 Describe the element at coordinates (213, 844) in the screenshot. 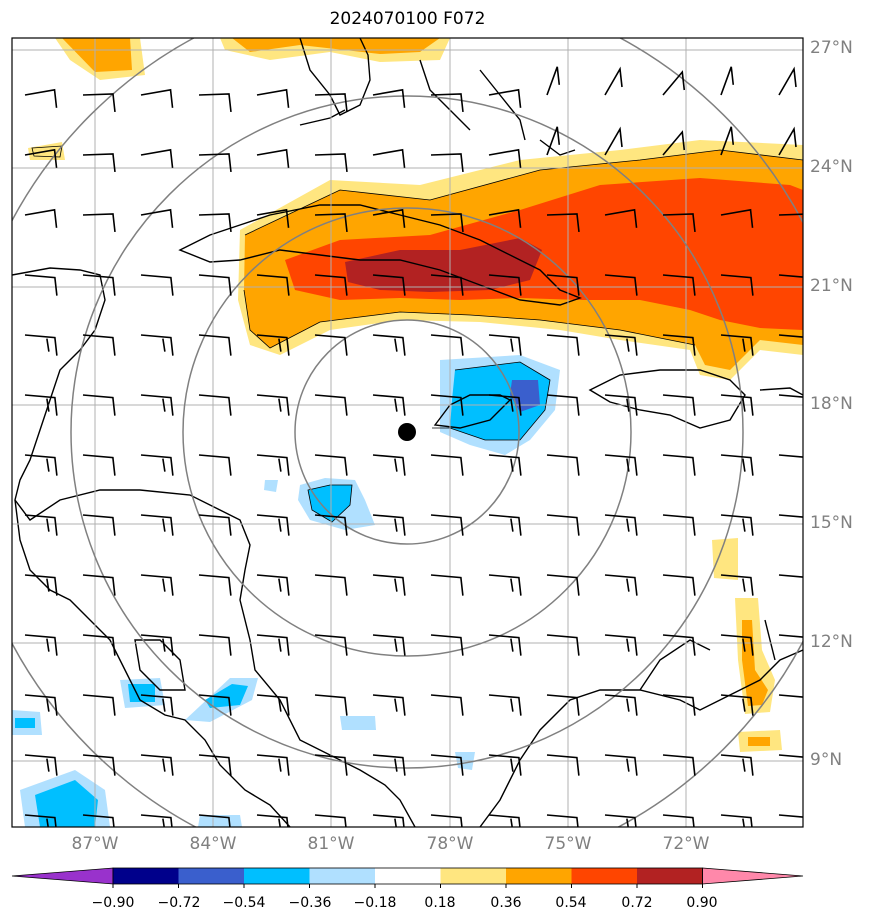

I see `lon-label: 84°W` at that location.